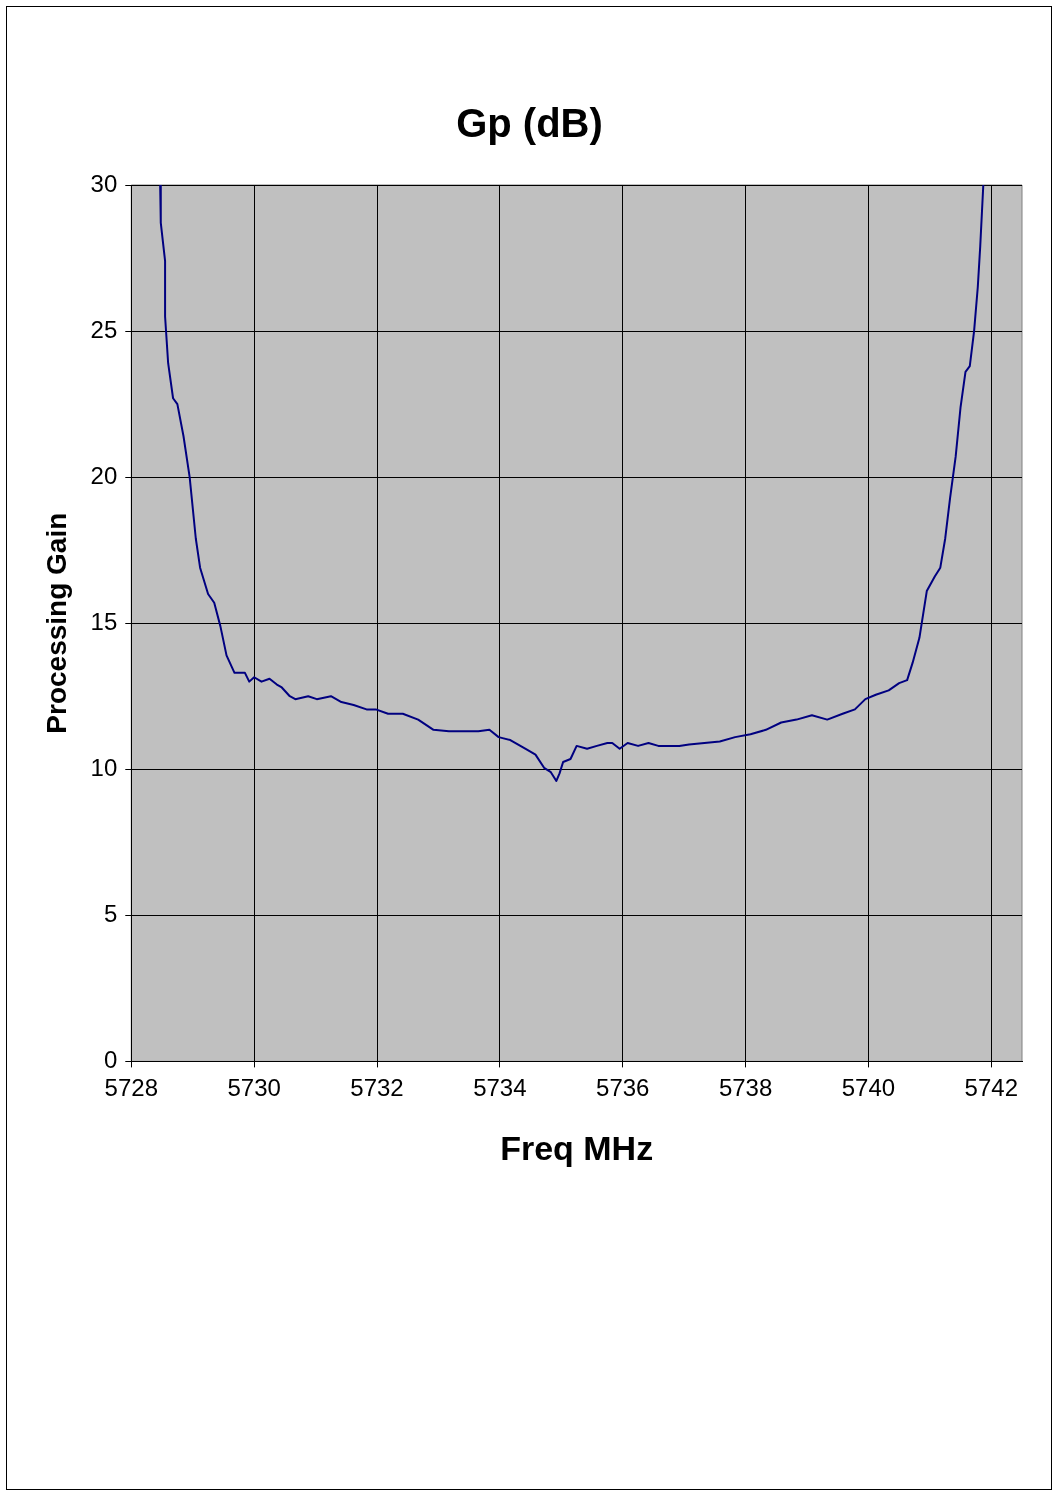 The height and width of the screenshot is (1492, 1055). Describe the element at coordinates (623, 1088) in the screenshot. I see `x-tick-label: 5736` at that location.